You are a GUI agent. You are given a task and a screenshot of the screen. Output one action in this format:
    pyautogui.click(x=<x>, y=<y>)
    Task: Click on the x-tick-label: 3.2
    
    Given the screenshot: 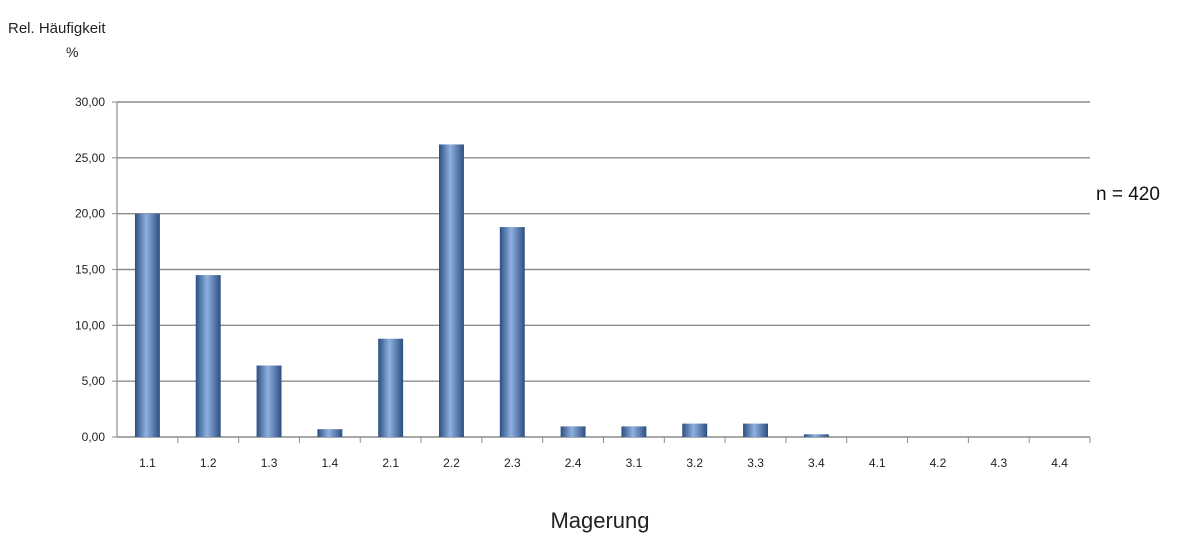 What is the action you would take?
    pyautogui.click(x=694, y=463)
    